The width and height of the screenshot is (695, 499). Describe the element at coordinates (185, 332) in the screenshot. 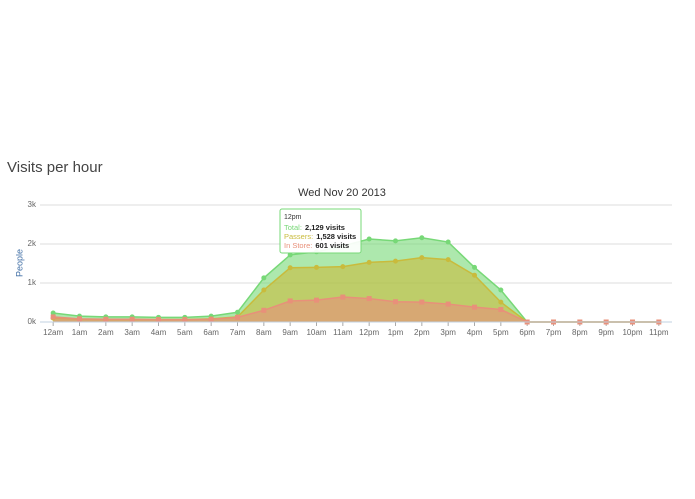

I see `x-tick-label: 5am` at that location.